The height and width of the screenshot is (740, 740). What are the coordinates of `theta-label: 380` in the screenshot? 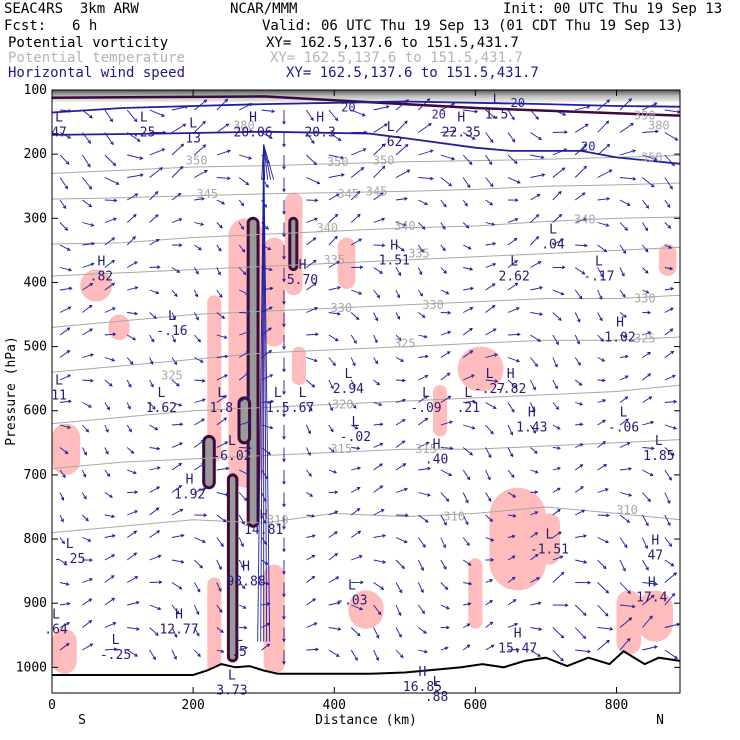 It's located at (244, 125).